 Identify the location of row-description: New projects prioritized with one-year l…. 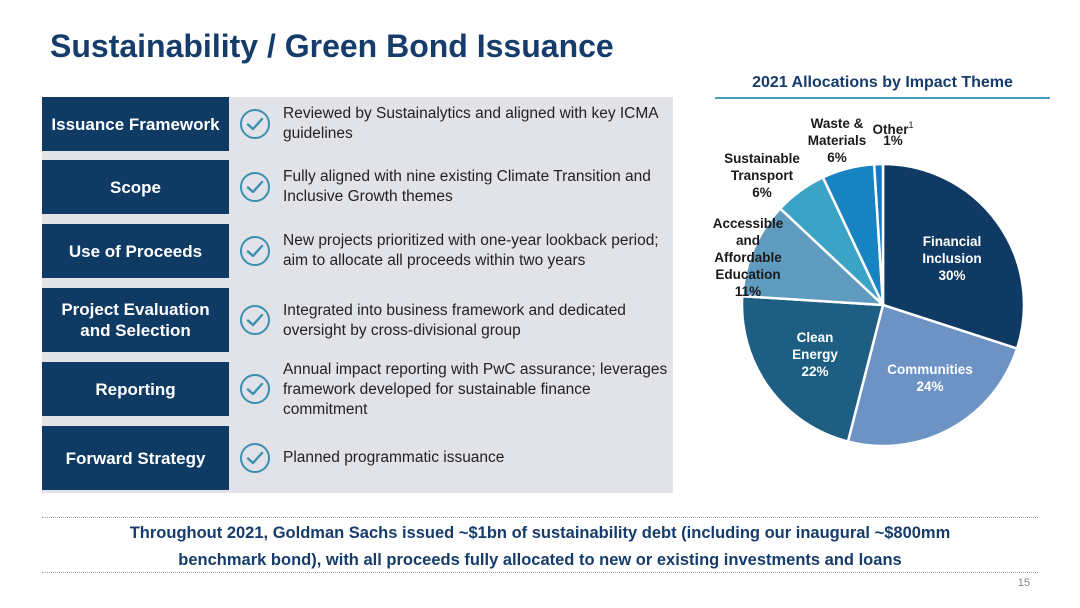
(471, 250).